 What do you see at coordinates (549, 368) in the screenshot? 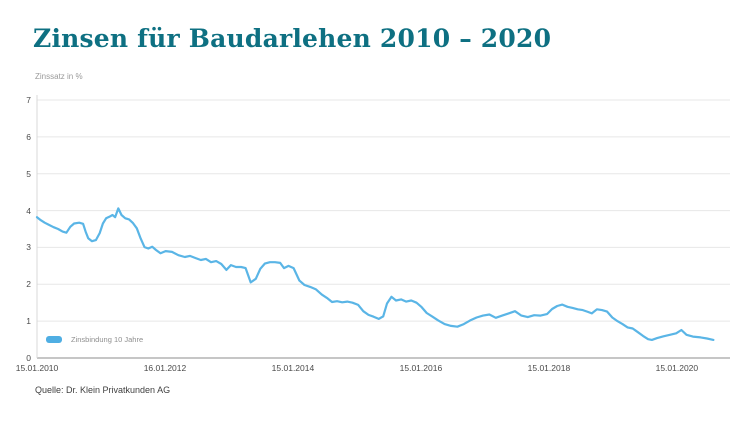
I see `x-tick-label: 15.01.2018` at bounding box center [549, 368].